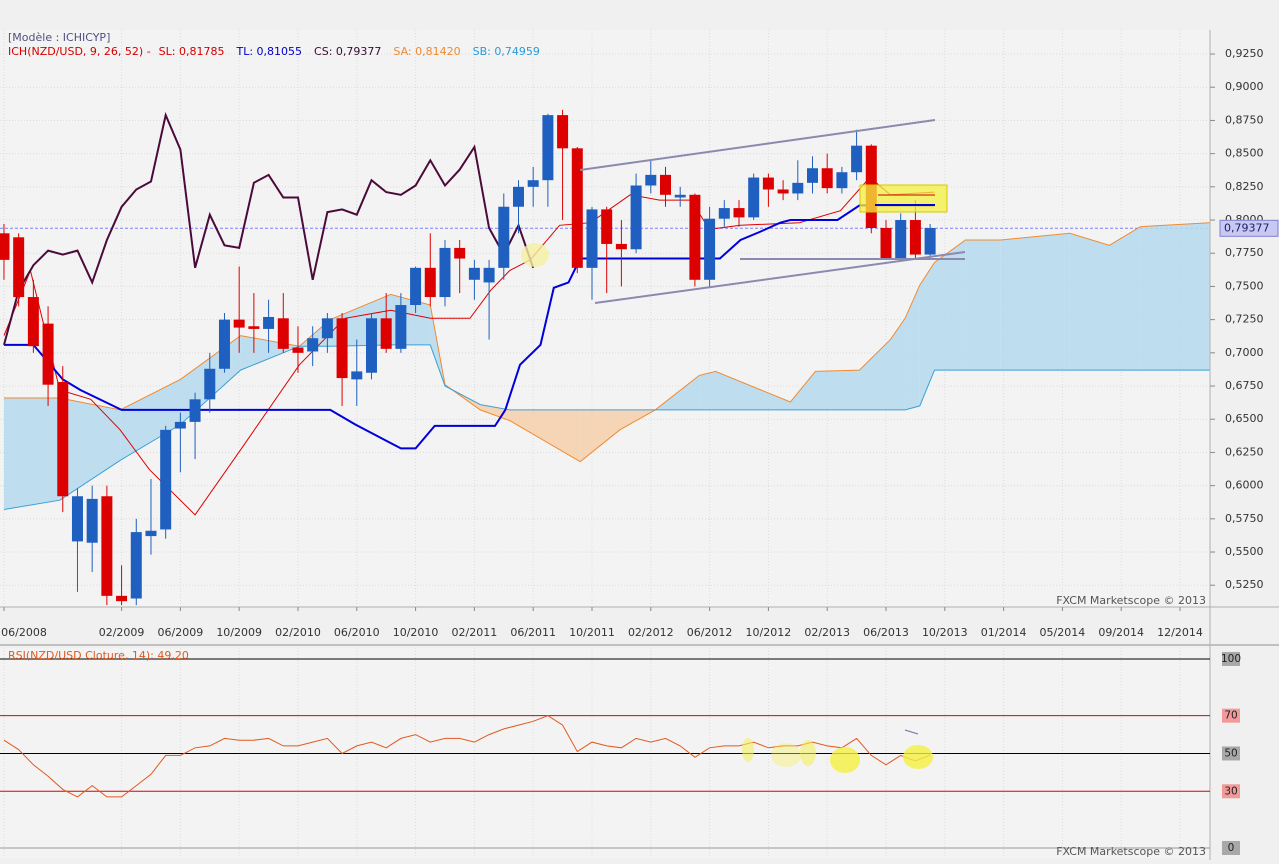 The height and width of the screenshot is (864, 1279). I want to click on rsi-line, so click(467, 756).